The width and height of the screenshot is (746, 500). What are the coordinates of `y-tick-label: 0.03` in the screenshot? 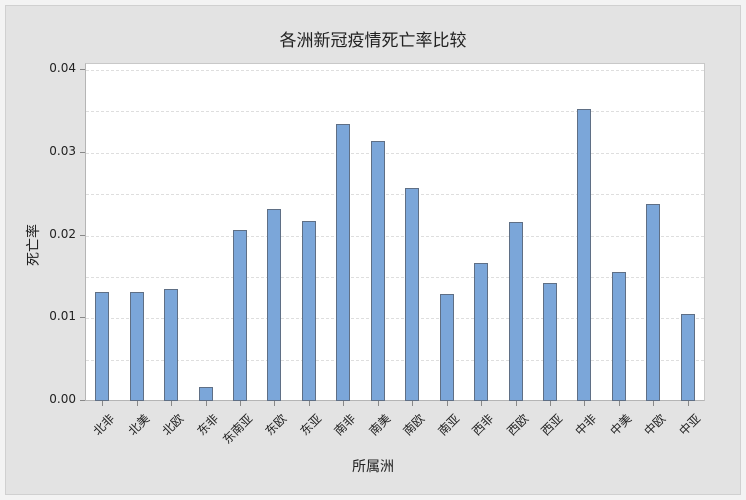 It's located at (62, 150).